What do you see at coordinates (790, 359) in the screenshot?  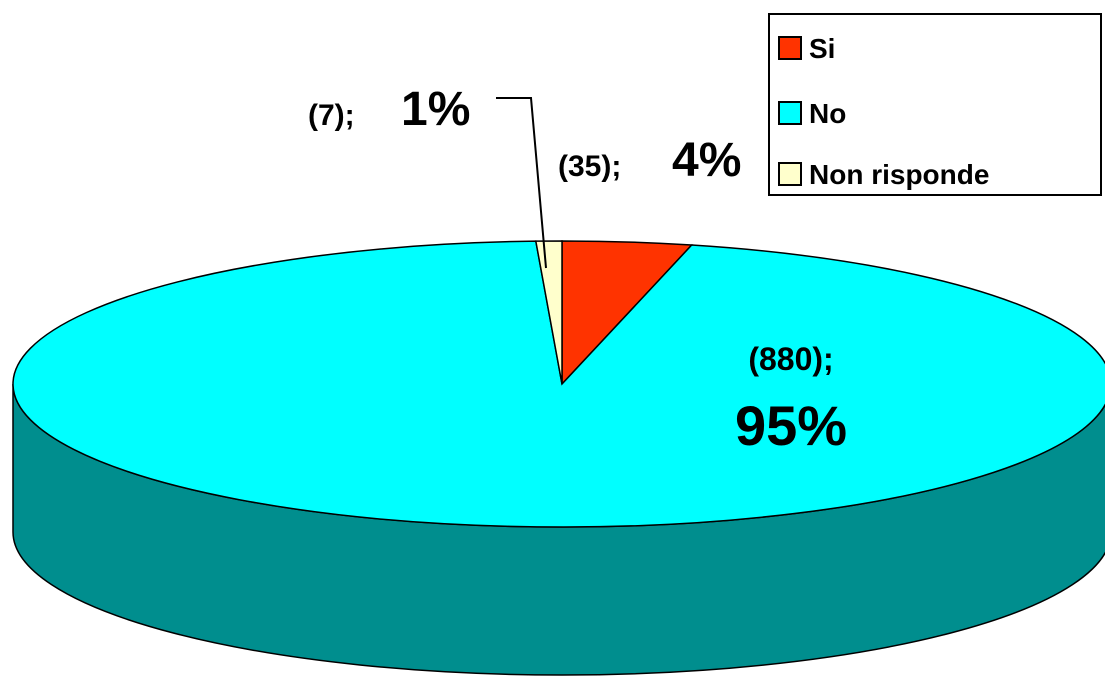 I see `data-label-no-count: (880);` at bounding box center [790, 359].